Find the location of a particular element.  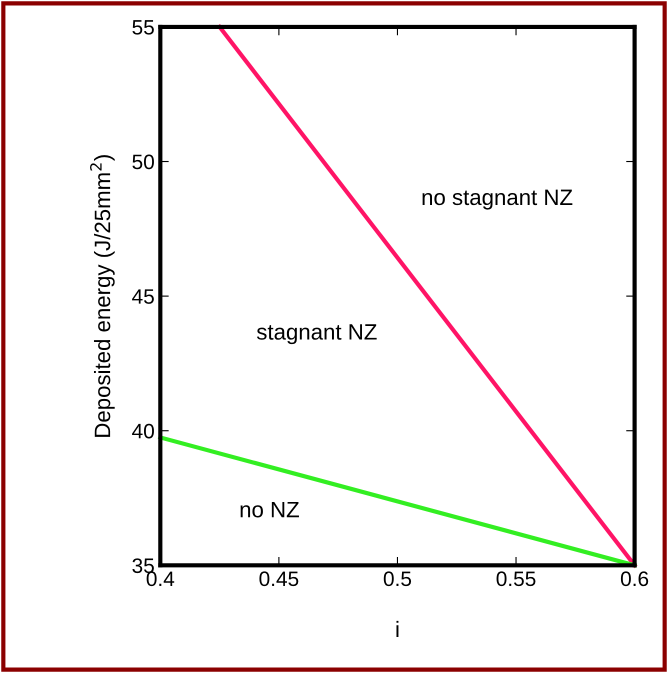

annotation: no NZ is located at coordinates (269, 510).